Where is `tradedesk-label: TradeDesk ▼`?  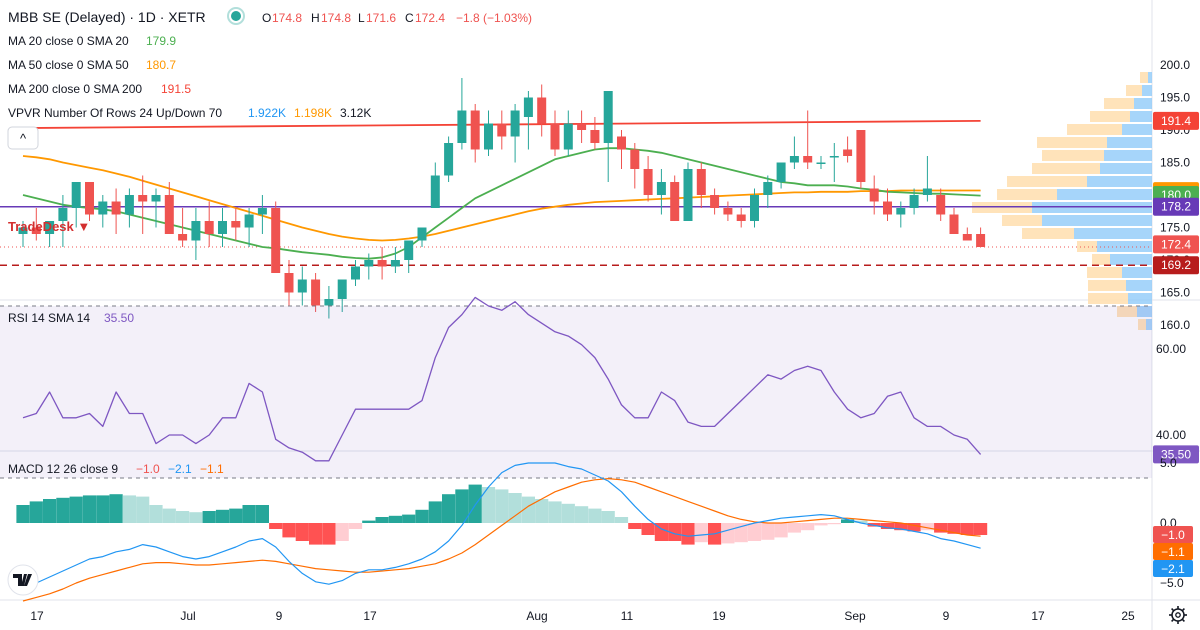 tradedesk-label: TradeDesk ▼ is located at coordinates (49, 226).